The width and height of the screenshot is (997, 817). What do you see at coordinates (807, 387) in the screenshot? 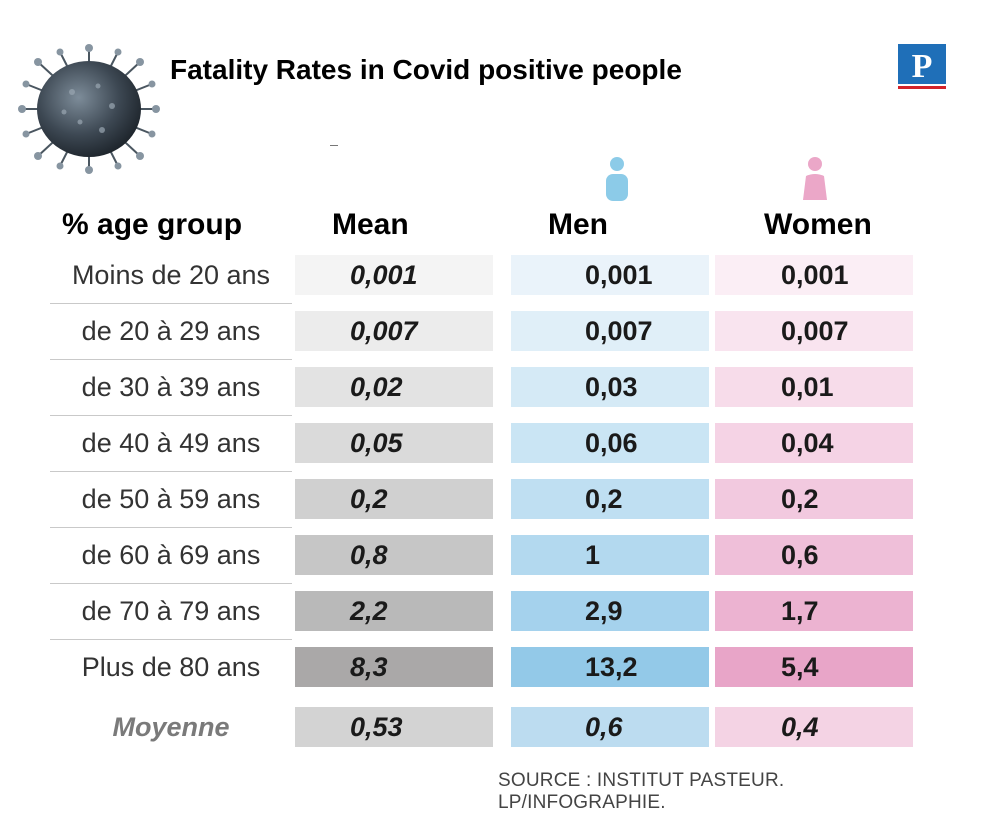
I see `women-value: 0,01` at bounding box center [807, 387].